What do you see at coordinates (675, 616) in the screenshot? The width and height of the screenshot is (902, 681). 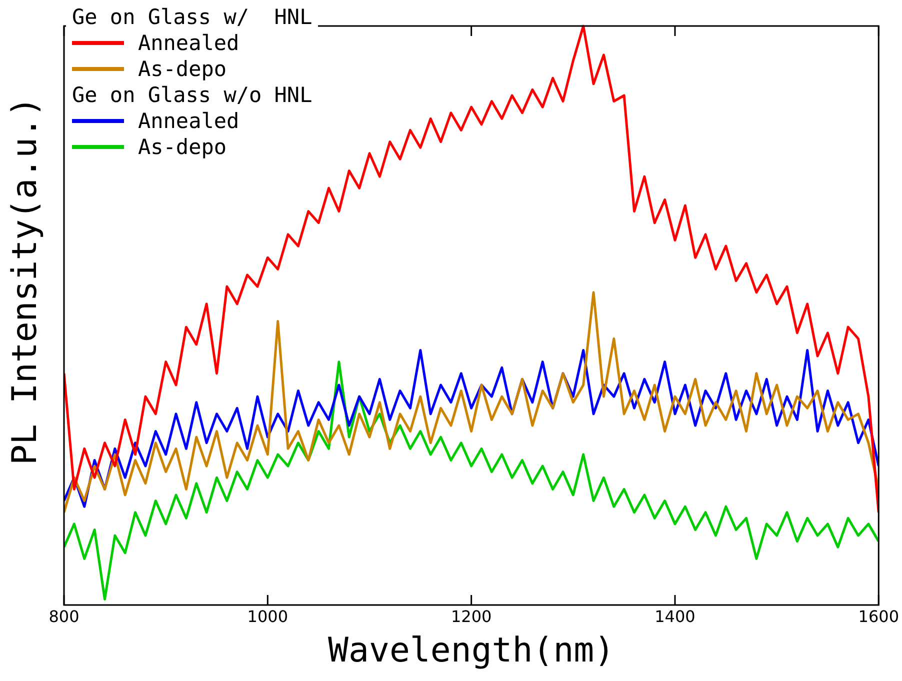 I see `x-tick-label: 1400` at bounding box center [675, 616].